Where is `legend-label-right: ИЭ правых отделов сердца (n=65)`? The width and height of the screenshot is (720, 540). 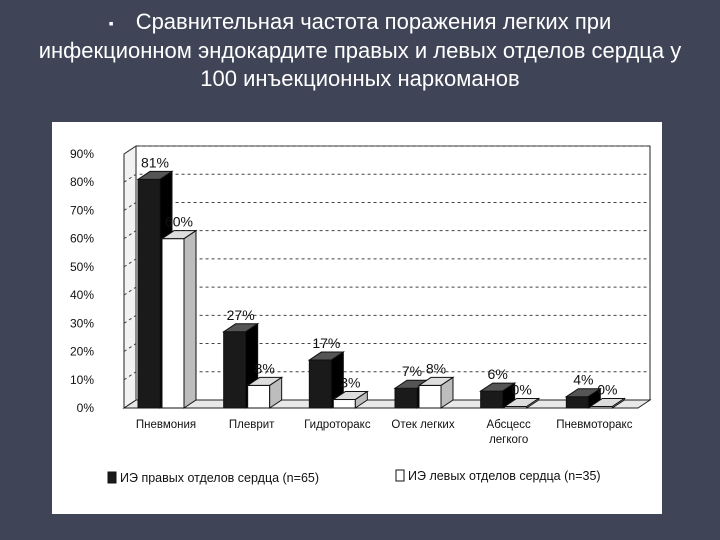
legend-label-right: ИЭ правых отделов сердца (n=65) is located at coordinates (219, 478).